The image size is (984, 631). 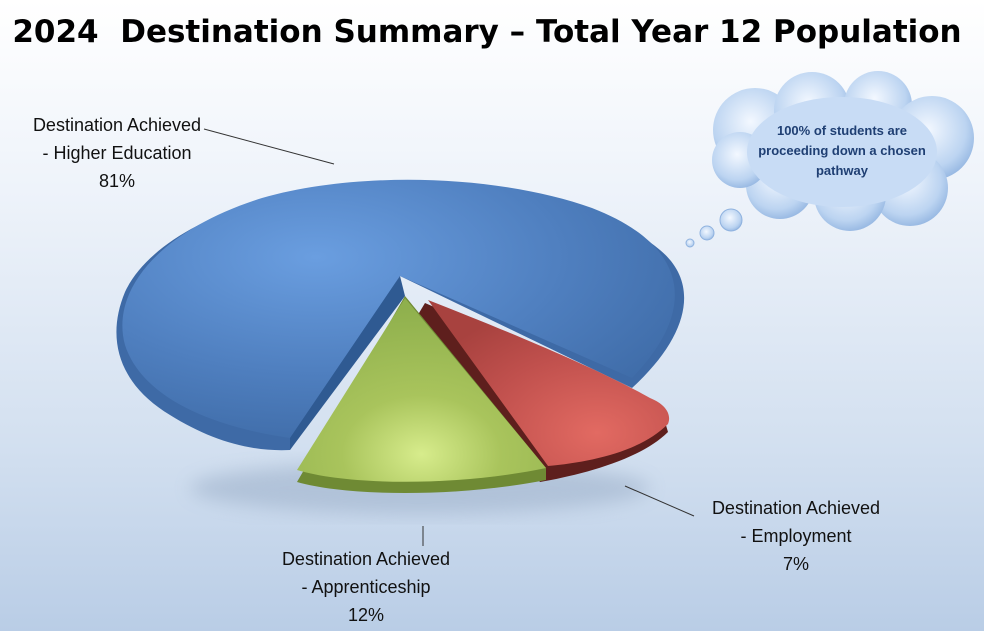 I want to click on label-higher-education-line2: - Higher Education, so click(x=117, y=153).